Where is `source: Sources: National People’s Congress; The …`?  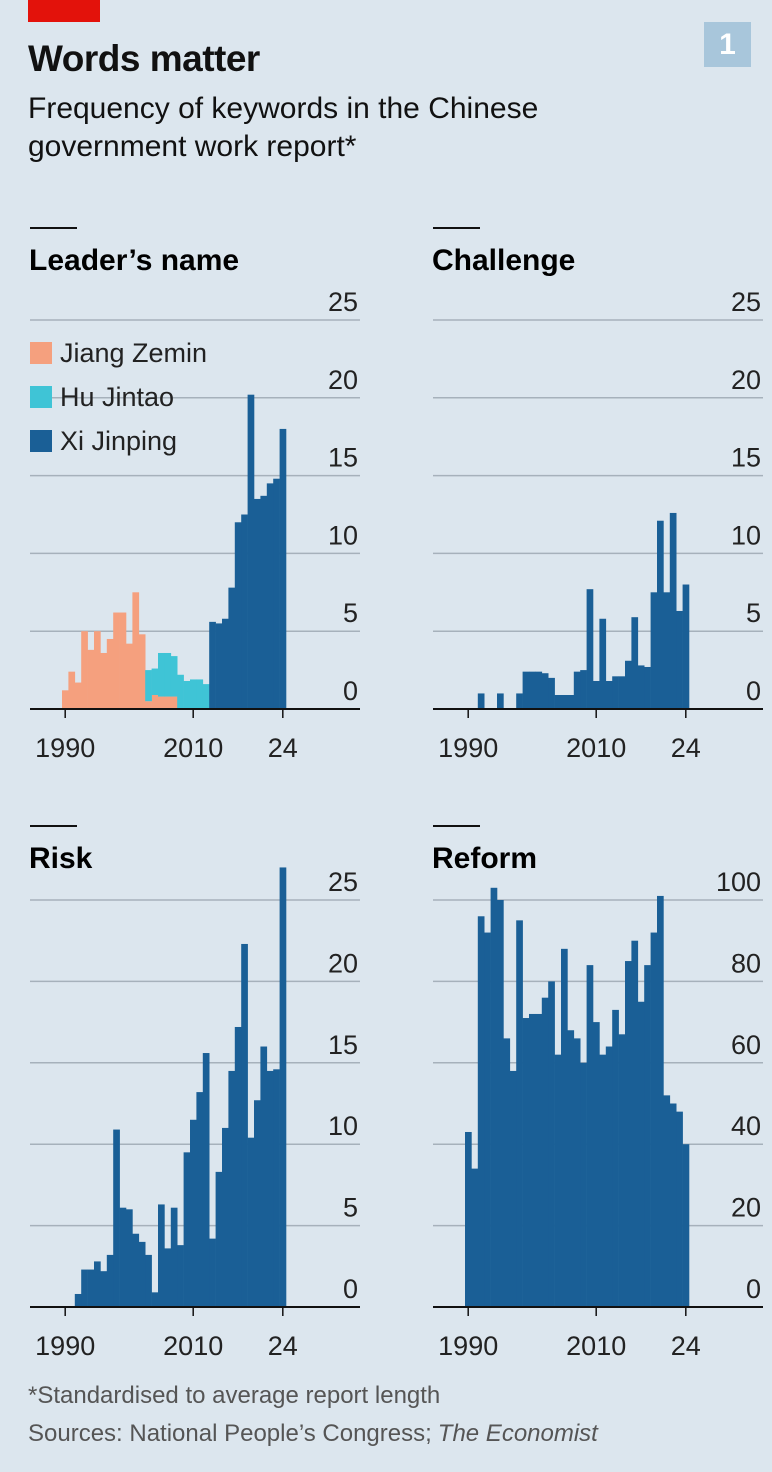 source: Sources: National People’s Congress; The … is located at coordinates (313, 1434).